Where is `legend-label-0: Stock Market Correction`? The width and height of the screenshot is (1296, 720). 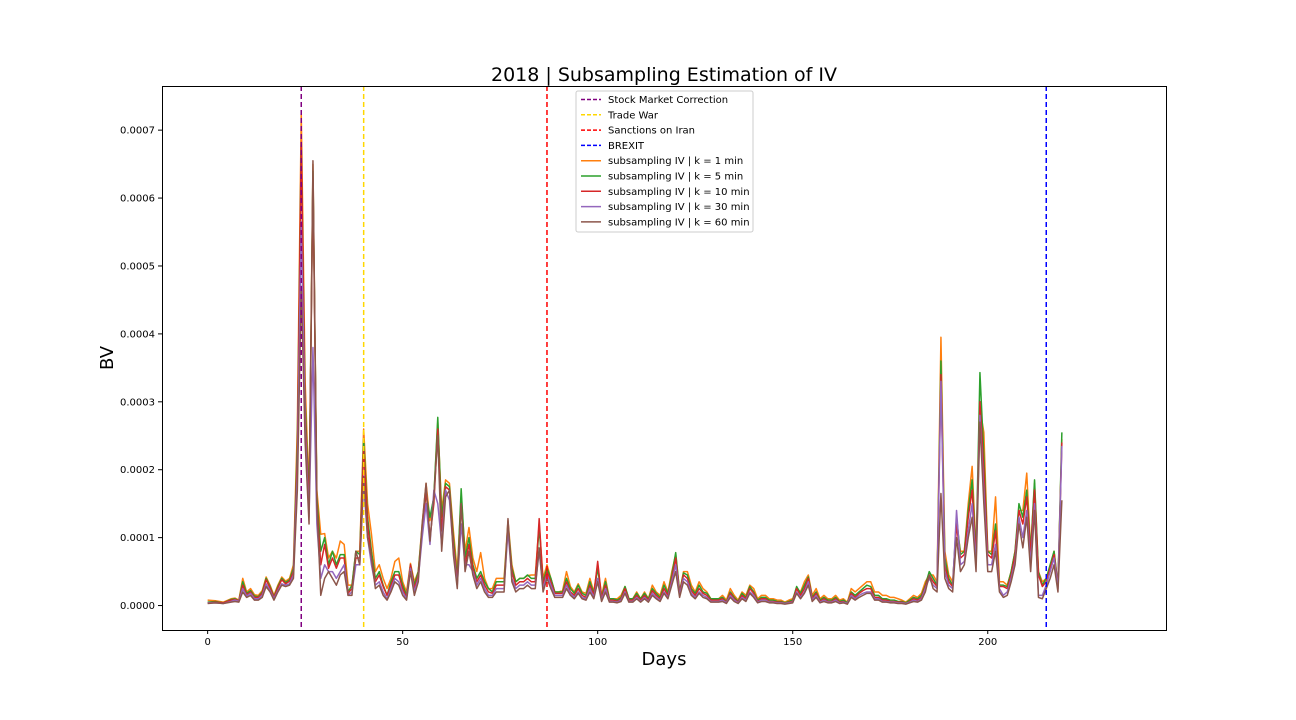
legend-label-0: Stock Market Correction is located at coordinates (668, 100).